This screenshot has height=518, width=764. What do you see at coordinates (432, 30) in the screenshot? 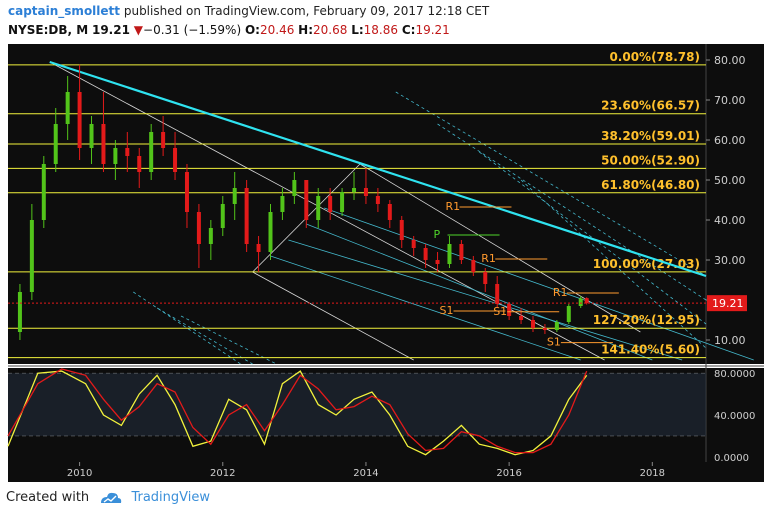
I see `close-value: 19.21` at bounding box center [432, 30].